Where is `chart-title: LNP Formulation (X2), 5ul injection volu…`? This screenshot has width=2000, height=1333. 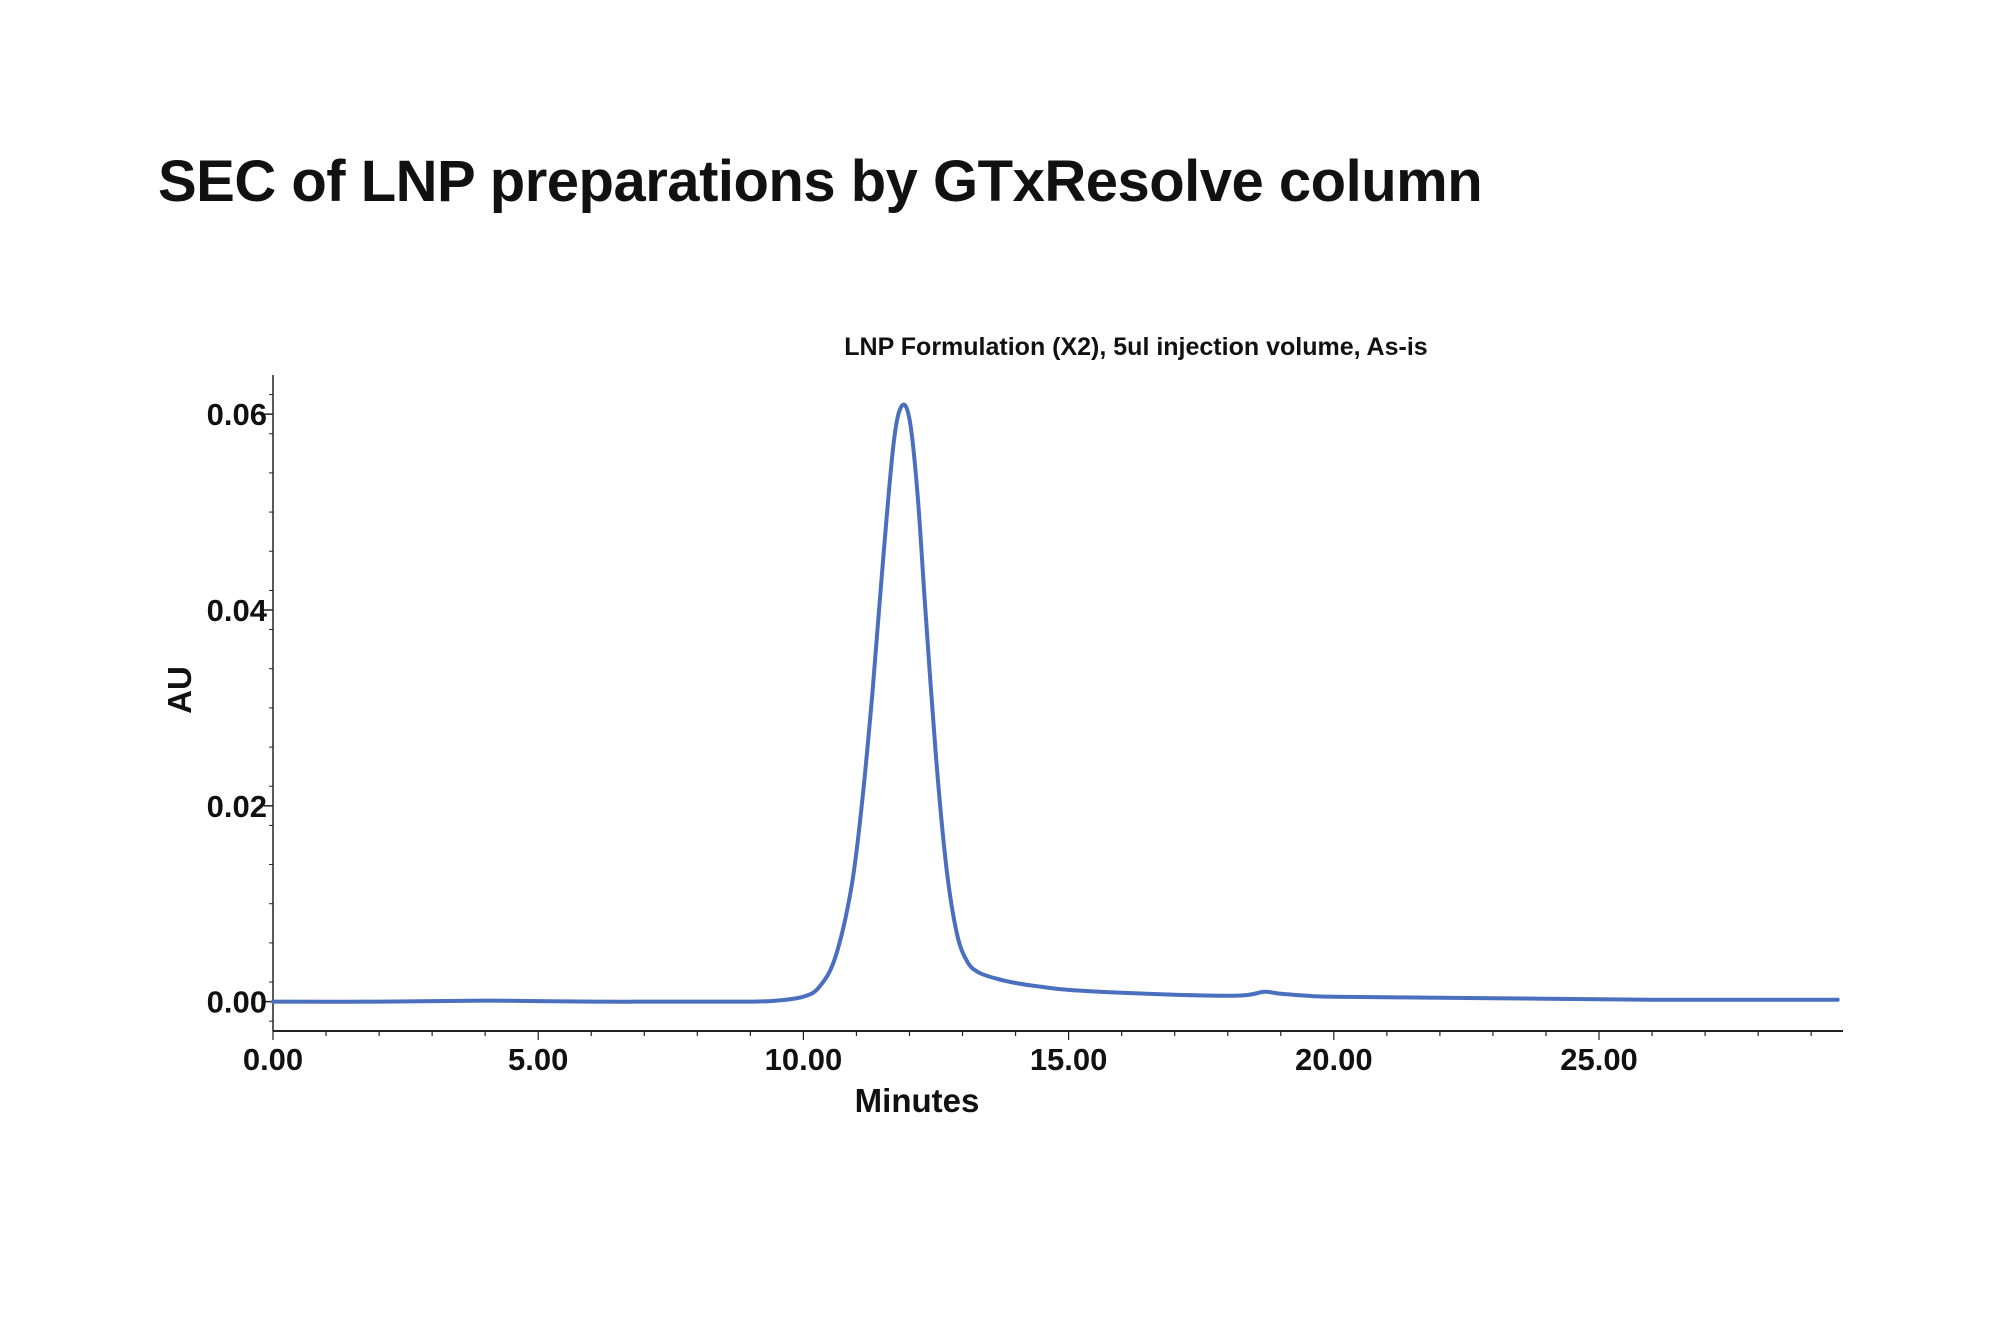 chart-title: LNP Formulation (X2), 5ul injection volu… is located at coordinates (1135, 347).